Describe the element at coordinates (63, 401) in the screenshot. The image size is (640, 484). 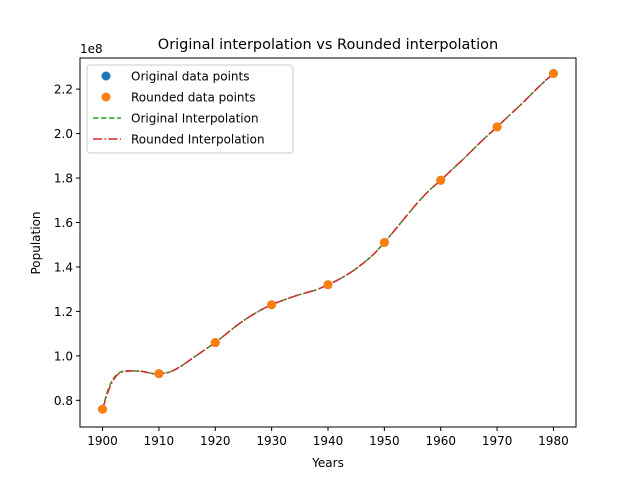
I see `y-tick-label: 0.8` at that location.